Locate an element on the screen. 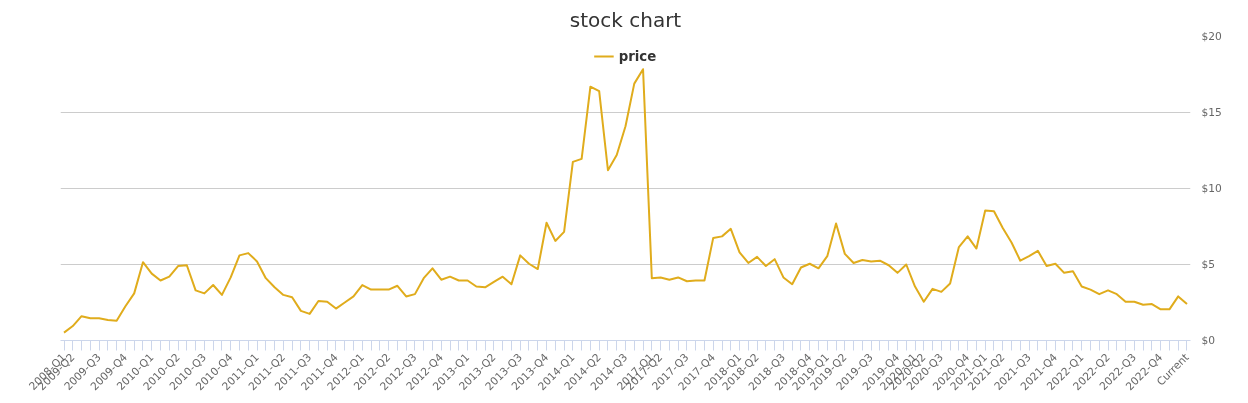  y-tick-label: $15 is located at coordinates (1211, 112).